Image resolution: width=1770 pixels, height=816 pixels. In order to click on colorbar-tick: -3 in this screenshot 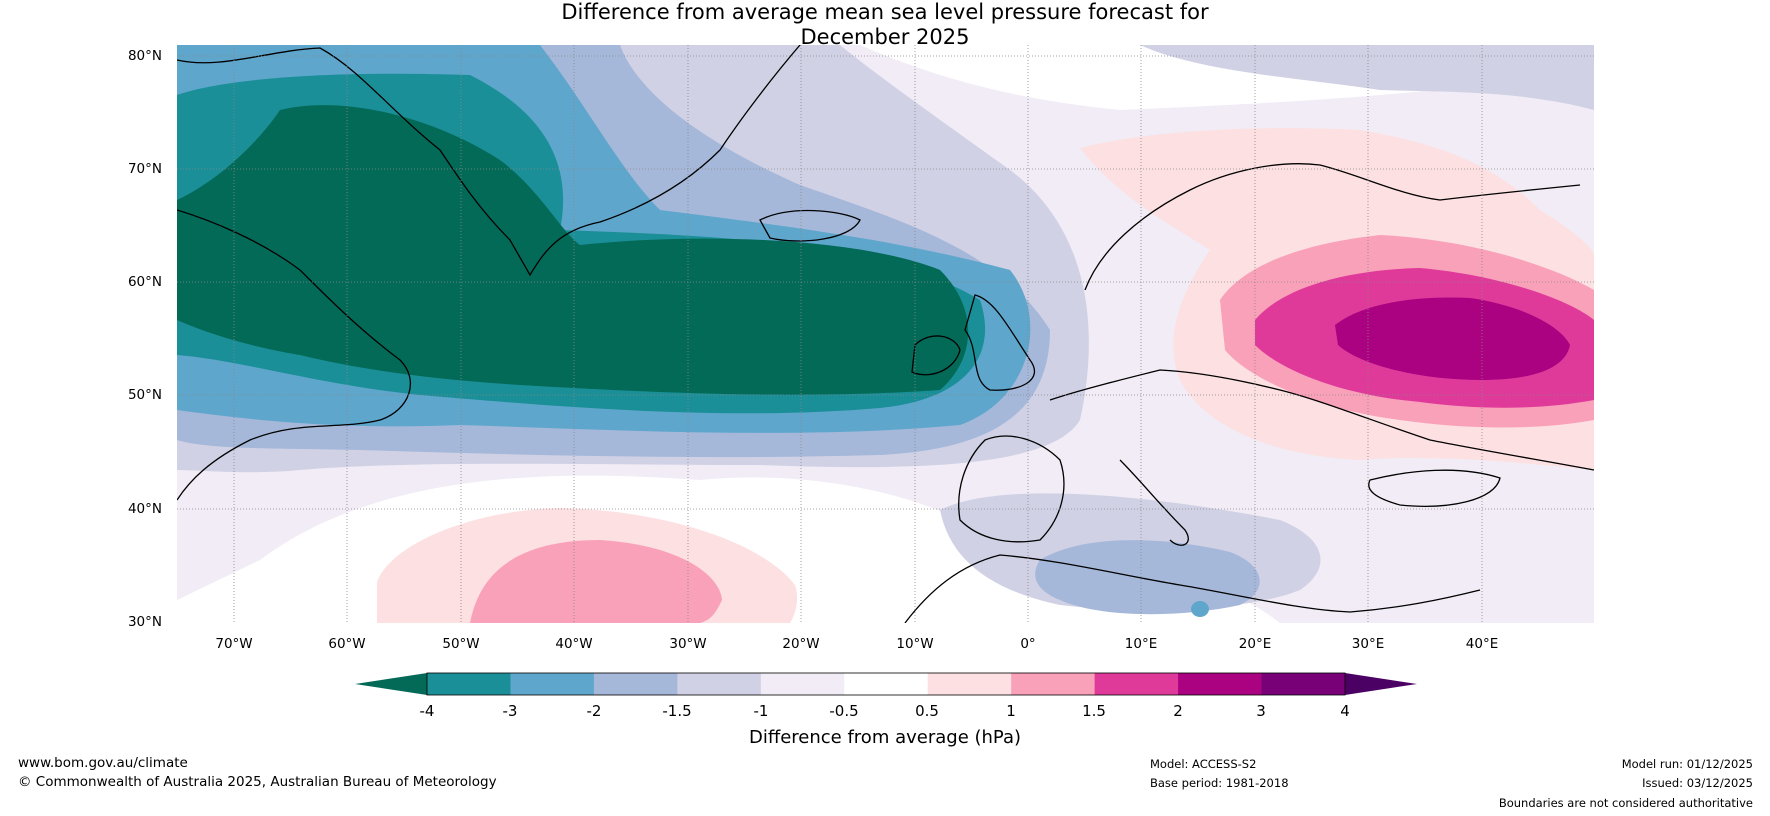, I will do `click(510, 711)`.